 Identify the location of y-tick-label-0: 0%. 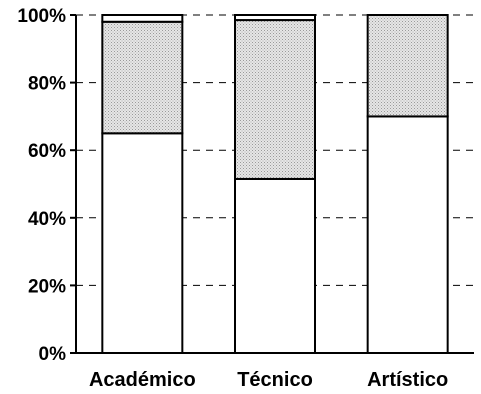
(53, 354).